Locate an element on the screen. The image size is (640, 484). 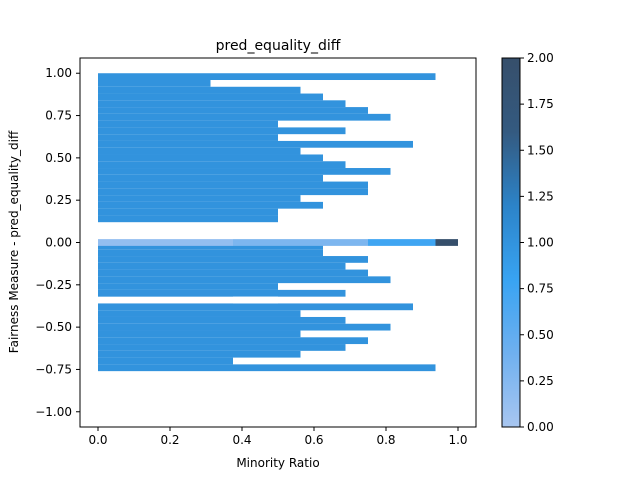
colorbar-tick-label: 0.00 is located at coordinates (540, 427).